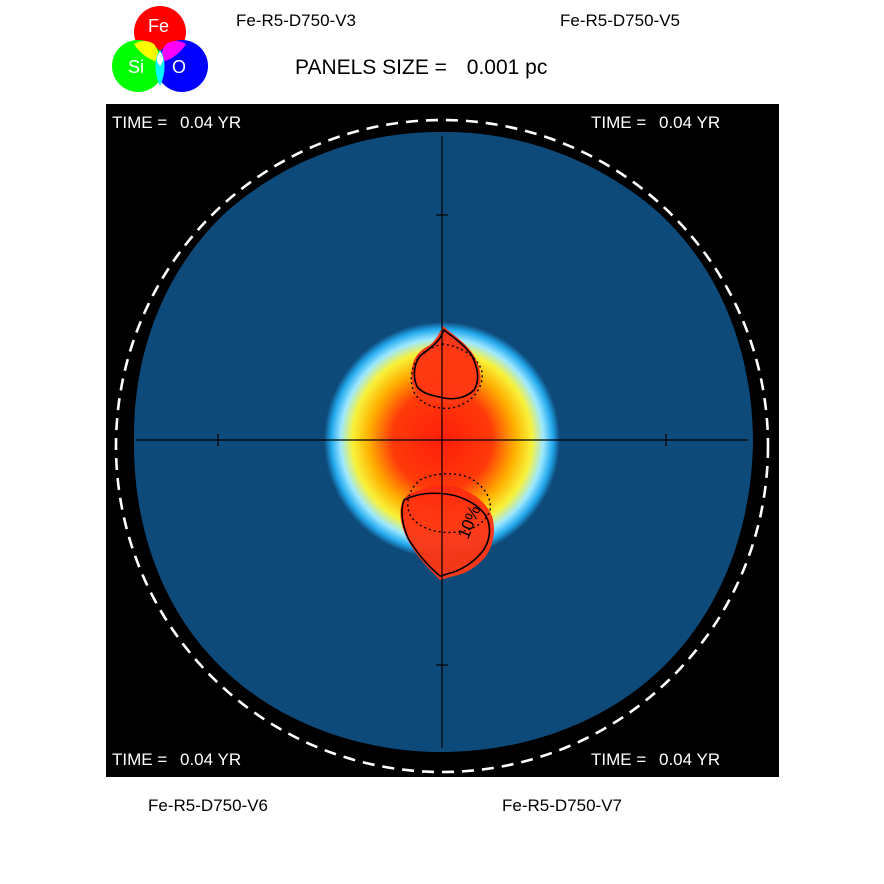  Describe the element at coordinates (562, 805) in the screenshot. I see `panel-label-bottom-right: Fe-R5-D750-V7` at that location.